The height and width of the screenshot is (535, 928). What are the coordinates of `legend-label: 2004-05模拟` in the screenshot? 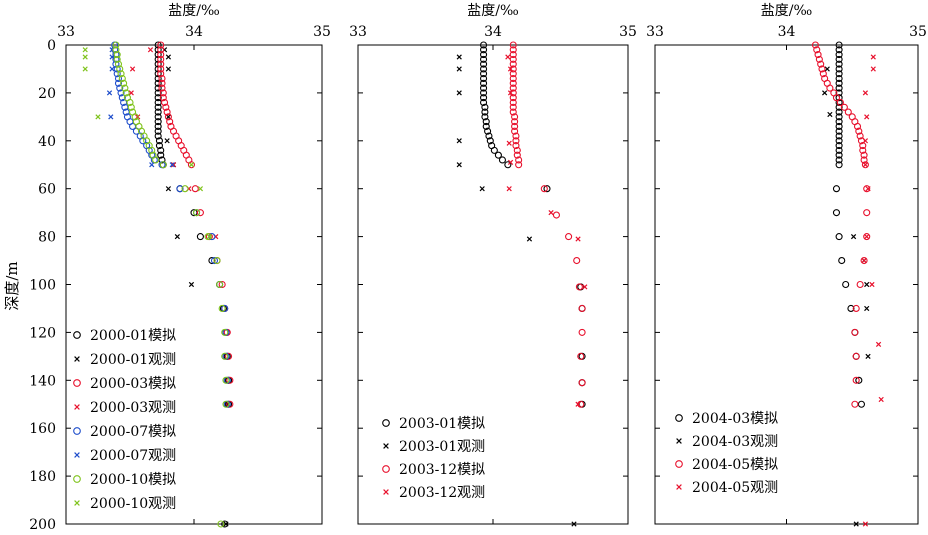 It's located at (735, 465).